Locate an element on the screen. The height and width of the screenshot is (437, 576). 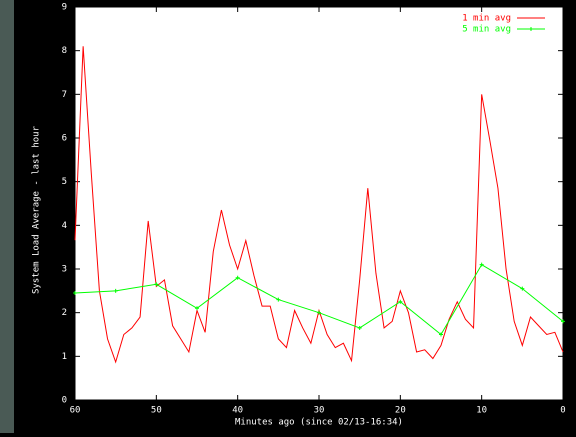
legend-marker is located at coordinates (531, 29).